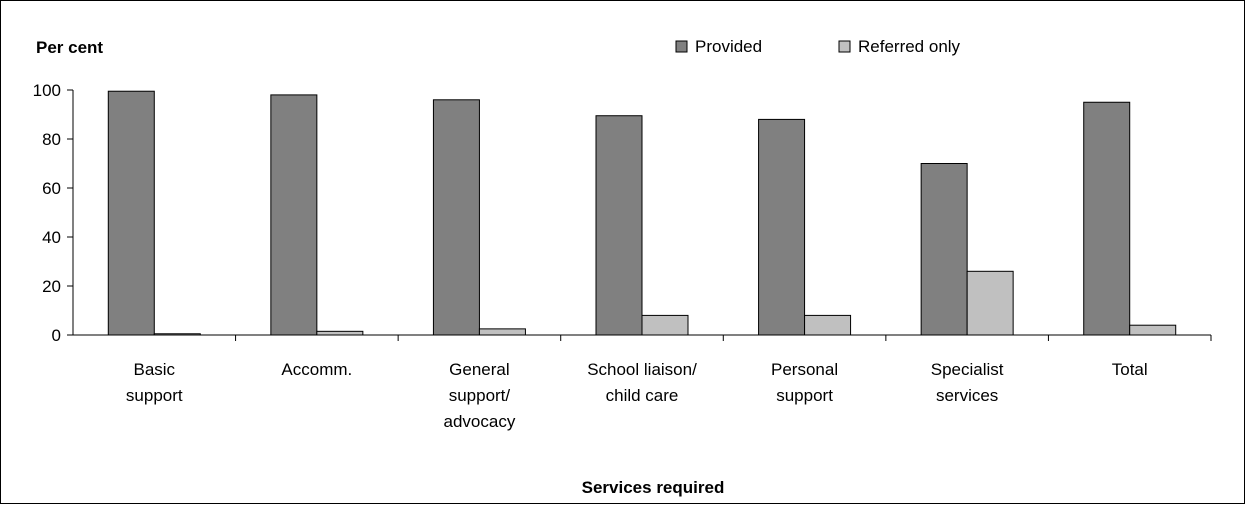  Describe the element at coordinates (681, 46) in the screenshot. I see `legend-swatch-provided` at that location.